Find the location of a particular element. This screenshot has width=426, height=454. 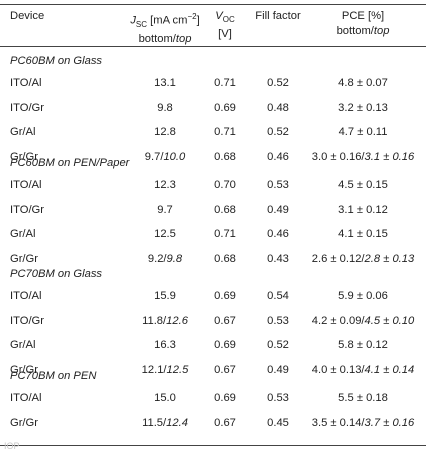

section-title-label: PC70BM on PEN is located at coordinates (53, 376).